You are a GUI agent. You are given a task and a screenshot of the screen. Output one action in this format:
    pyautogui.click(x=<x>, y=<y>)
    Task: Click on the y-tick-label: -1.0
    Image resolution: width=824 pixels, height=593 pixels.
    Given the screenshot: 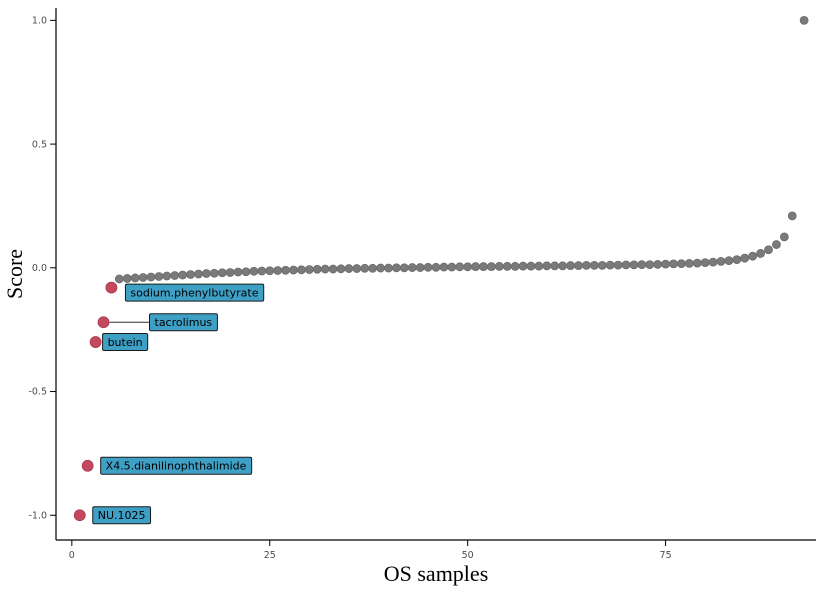 What is the action you would take?
    pyautogui.click(x=37, y=515)
    